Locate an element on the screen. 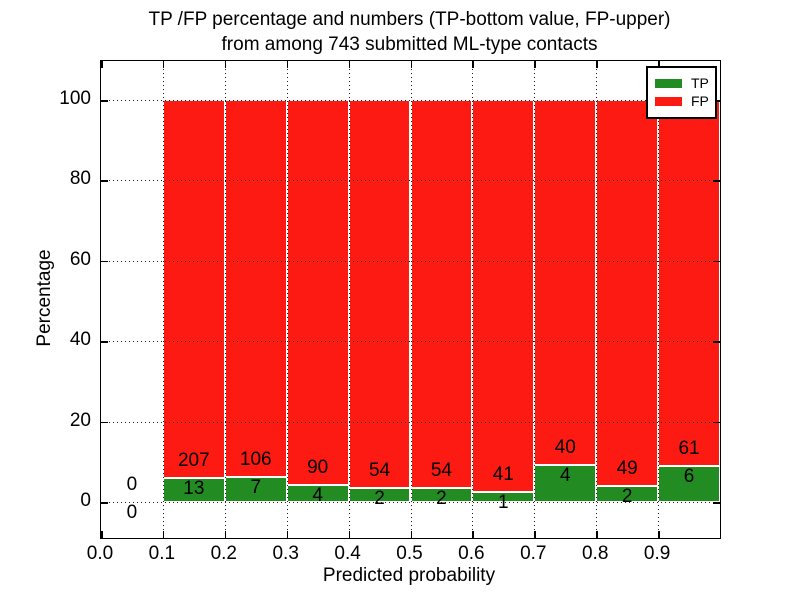 The width and height of the screenshot is (800, 600). legend-item-tp: TP is located at coordinates (682, 83).